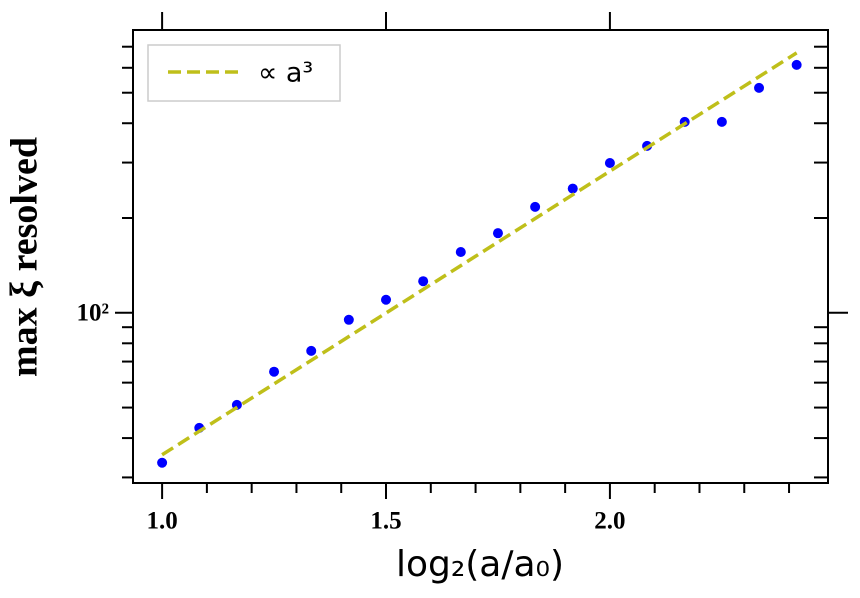  What do you see at coordinates (609, 521) in the screenshot?
I see `x-tick-label: 2.0` at bounding box center [609, 521].